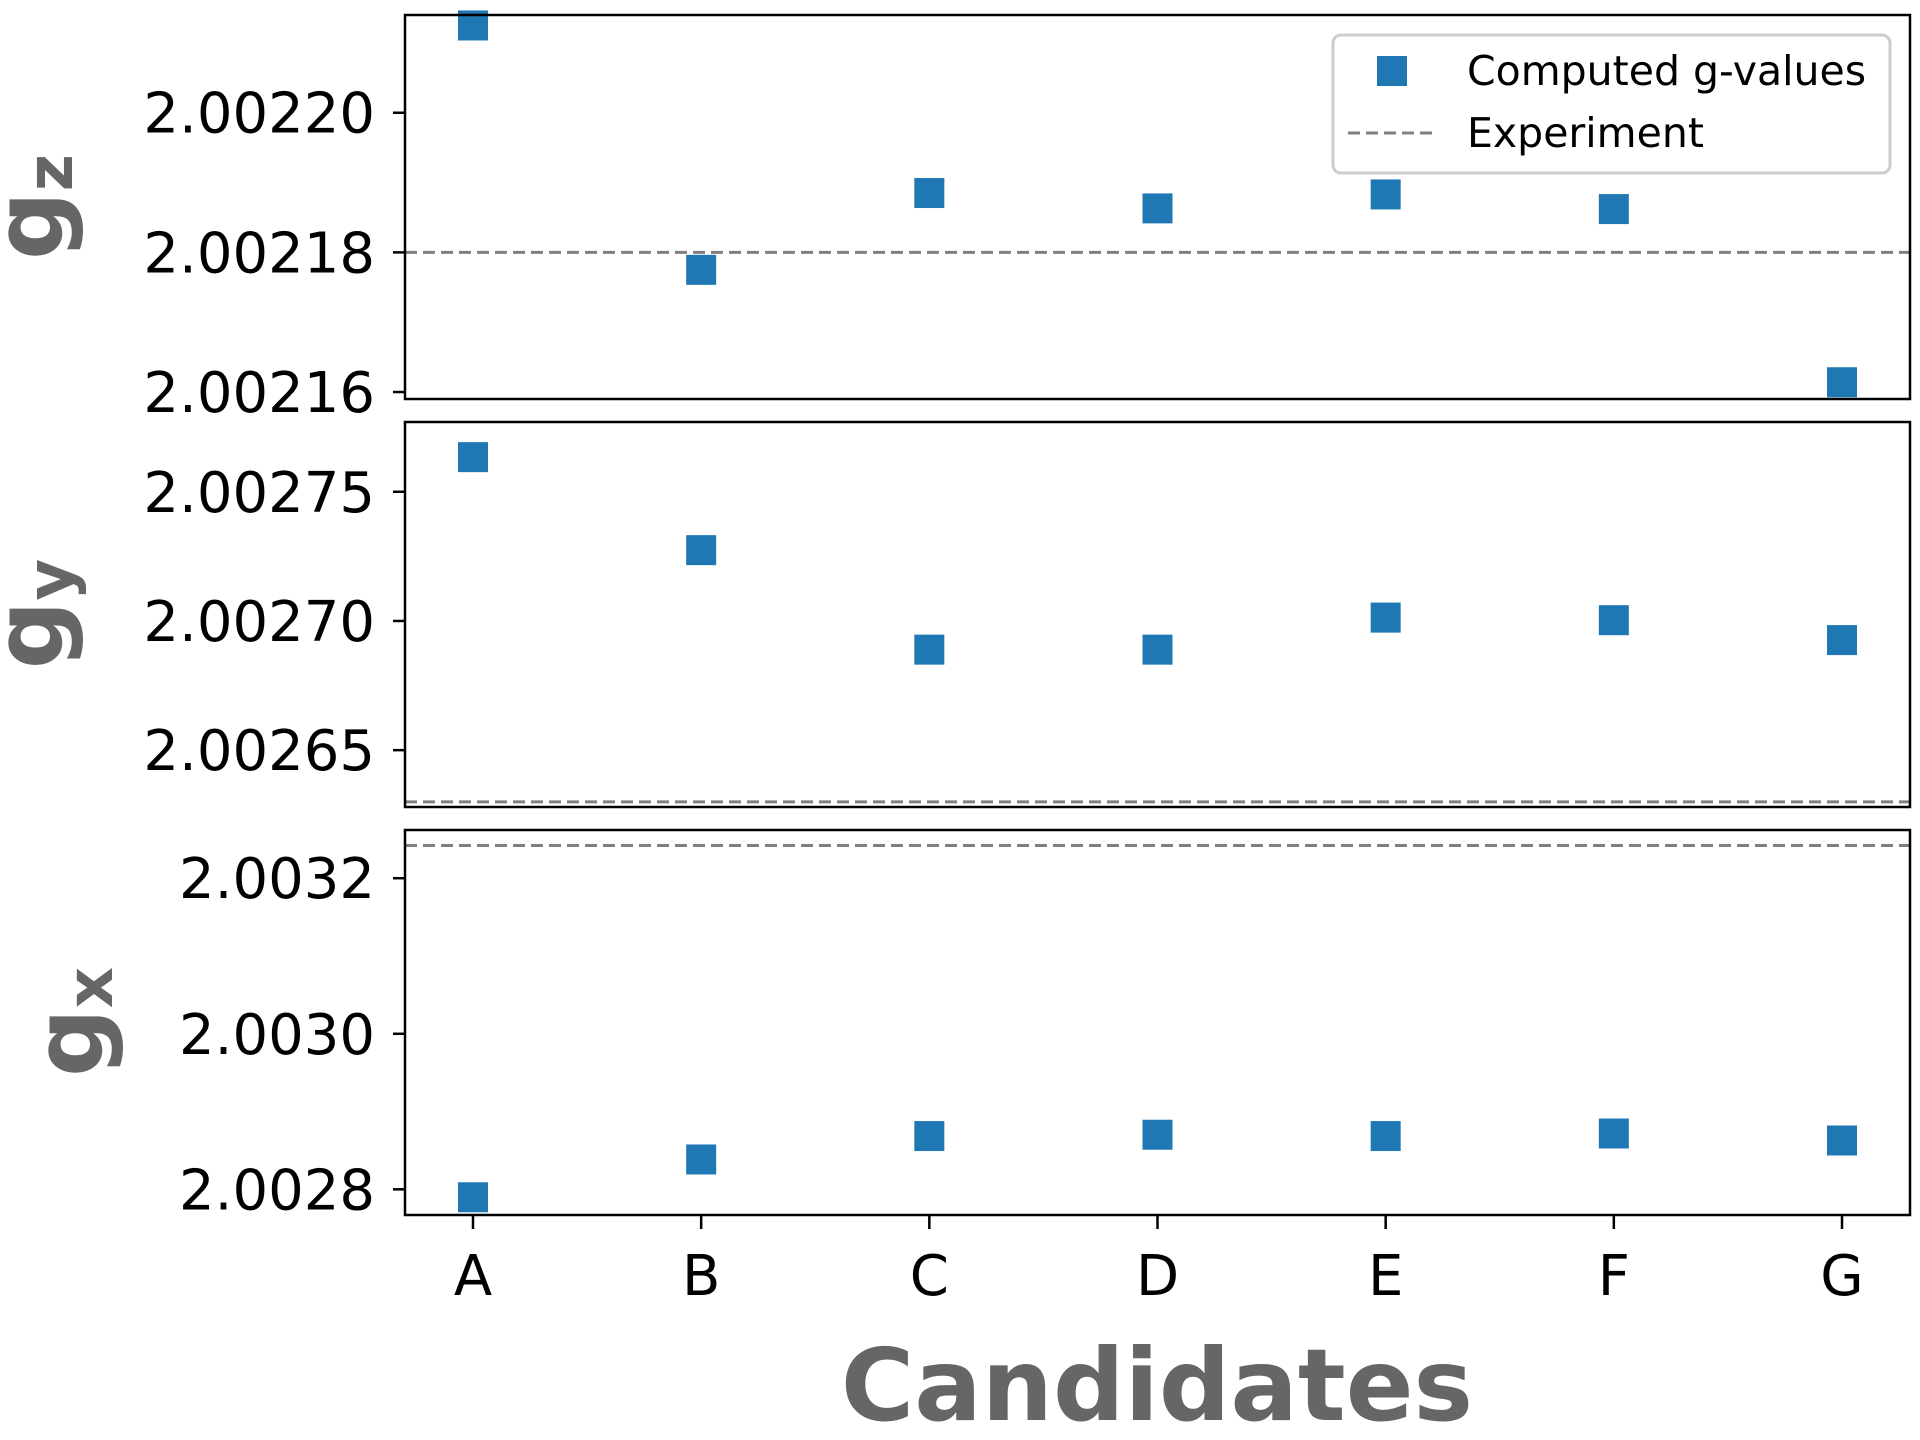 The width and height of the screenshot is (1920, 1440). What do you see at coordinates (1842, 640) in the screenshot?
I see `gy-point-G` at bounding box center [1842, 640].